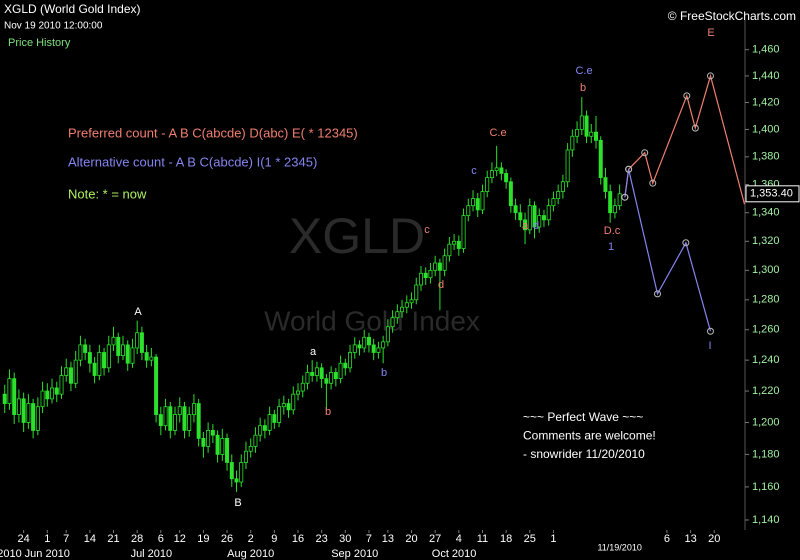 The image size is (800, 560). I want to click on x-month-label: 2010, so click(11, 554).